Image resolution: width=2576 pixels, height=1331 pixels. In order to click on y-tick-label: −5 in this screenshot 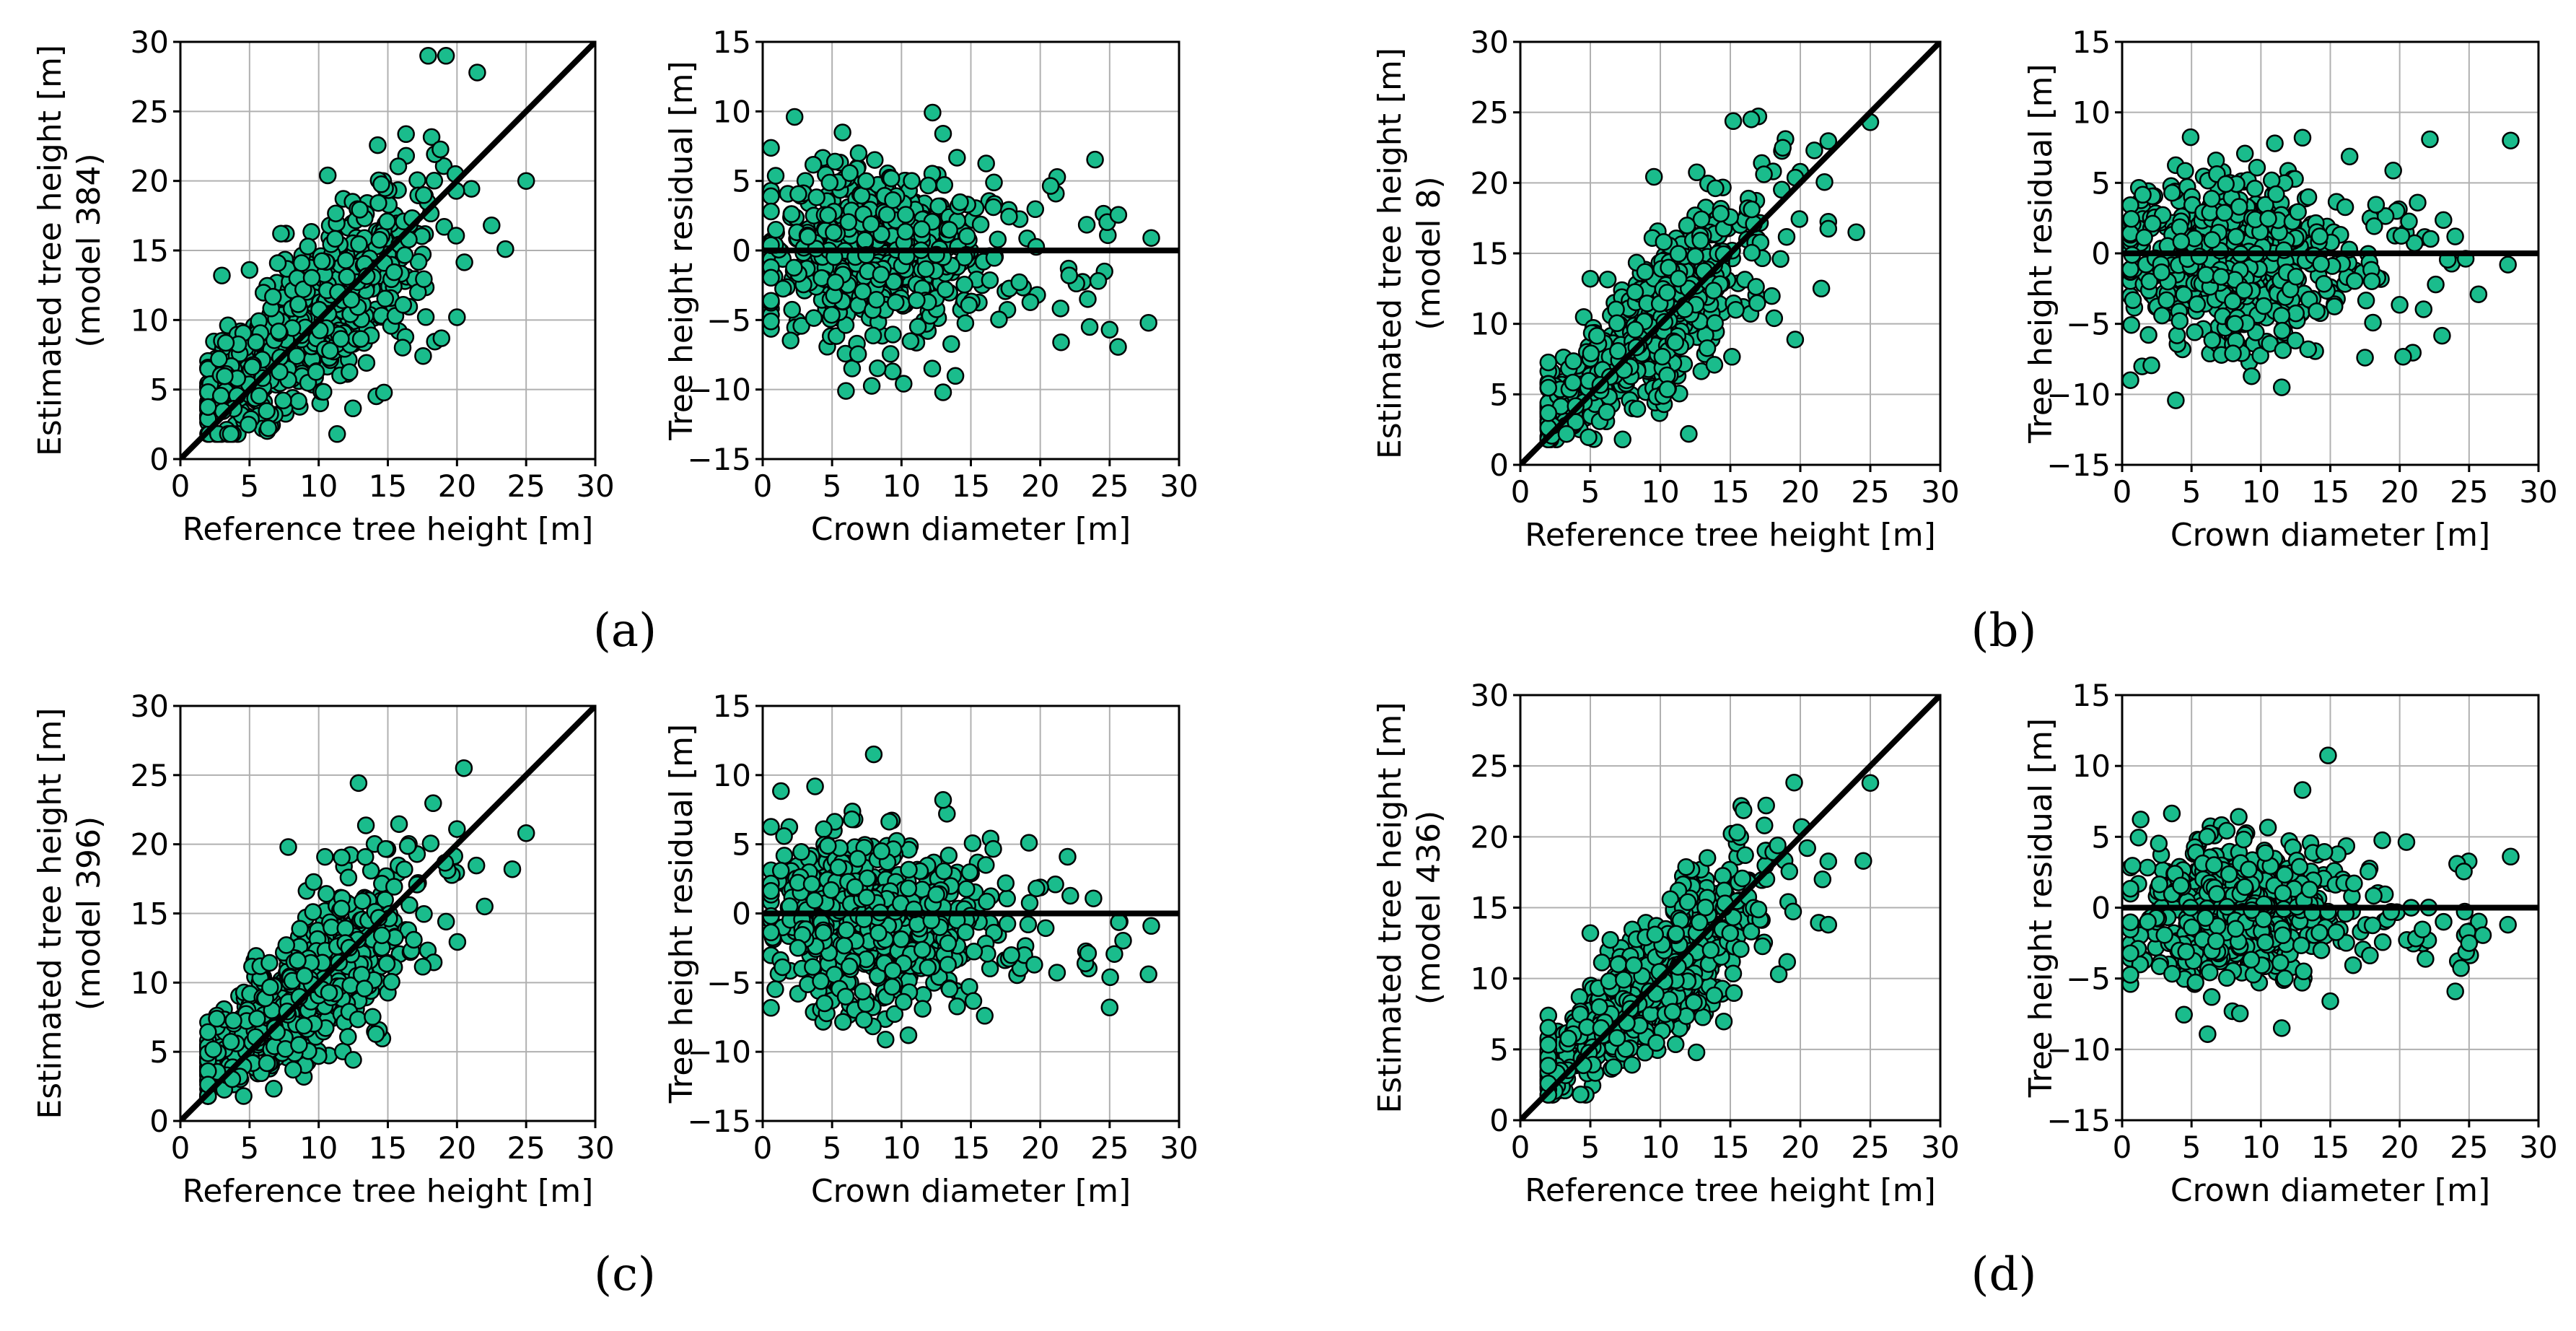, I will do `click(2088, 324)`.